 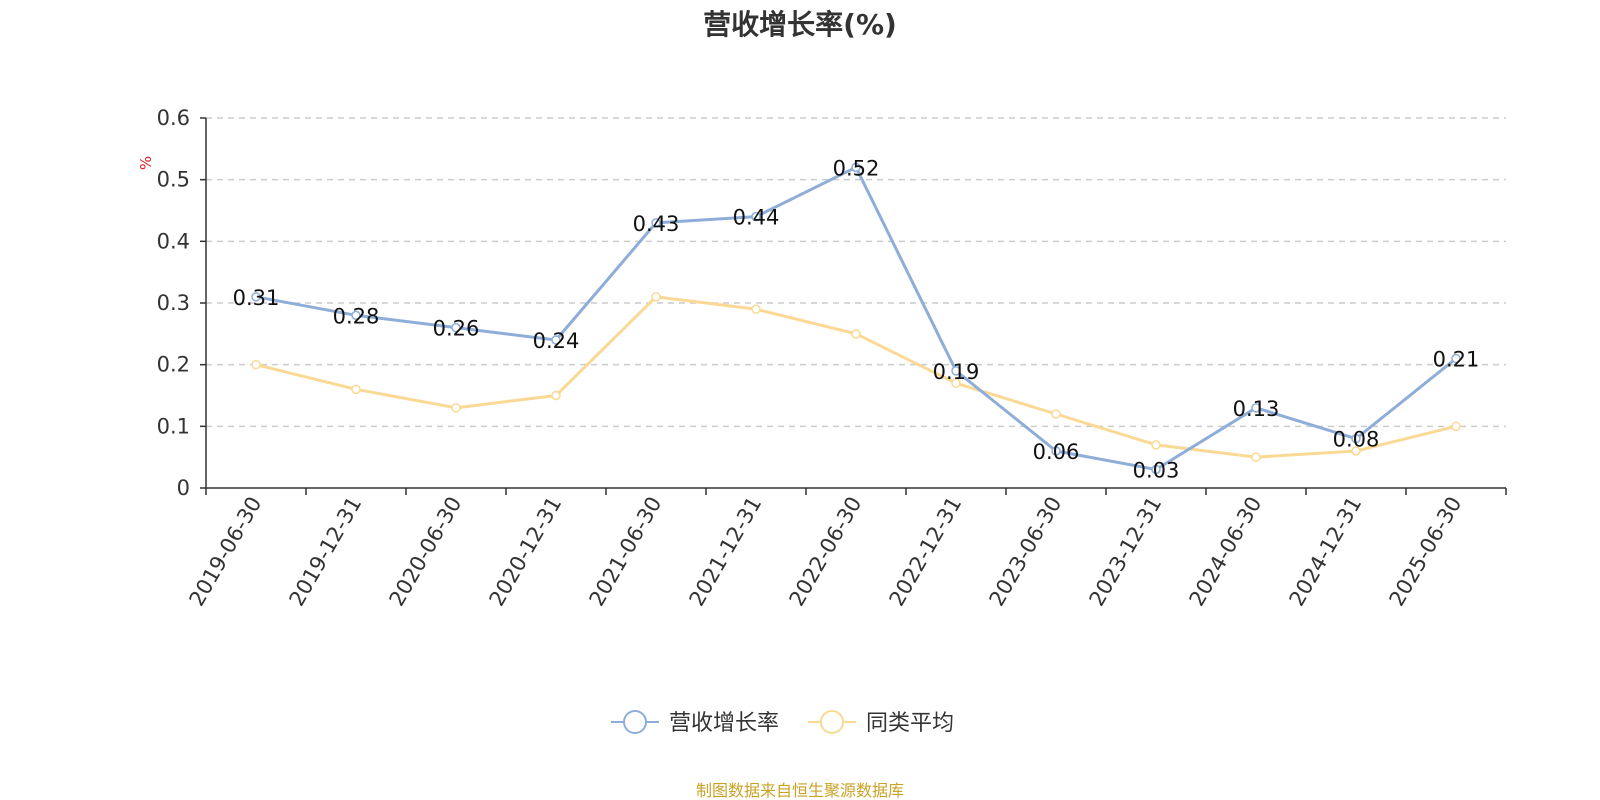 I want to click on y-tick-label: 0.5, so click(x=173, y=180).